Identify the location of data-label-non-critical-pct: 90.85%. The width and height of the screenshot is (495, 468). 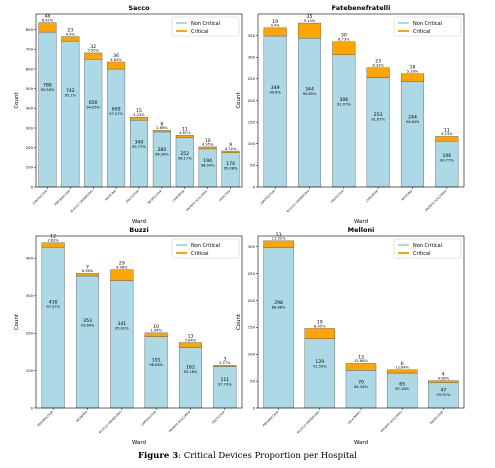
(310, 94).